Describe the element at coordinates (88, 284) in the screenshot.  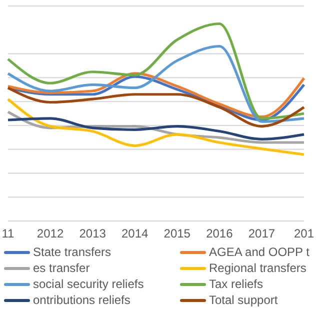
I see `legend-label: social security reliefs` at that location.